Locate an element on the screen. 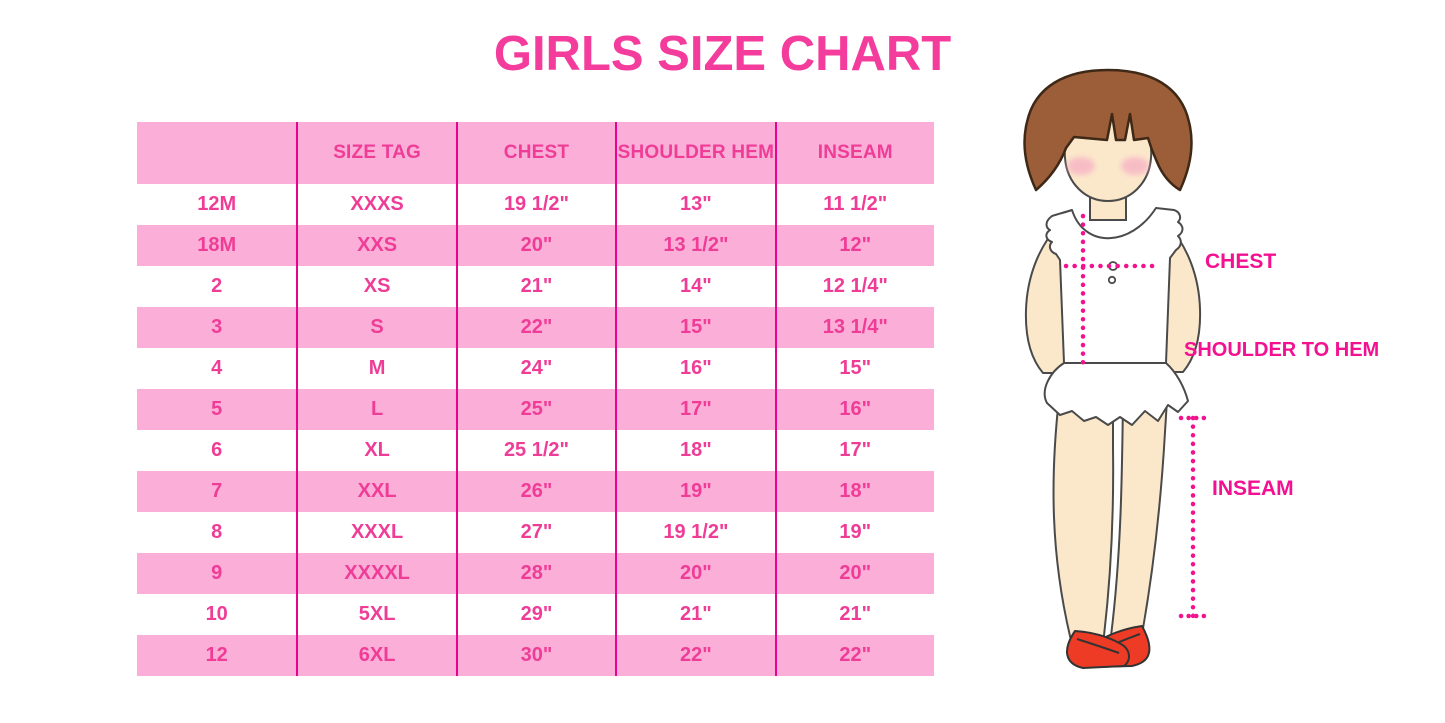  girl-illustration is located at coordinates (1115, 368).